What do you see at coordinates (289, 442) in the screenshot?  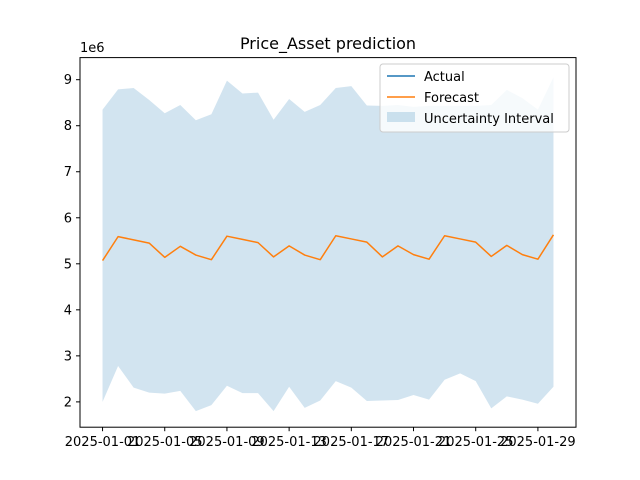 I see `x-tick-label: 2025-01-13` at bounding box center [289, 442].